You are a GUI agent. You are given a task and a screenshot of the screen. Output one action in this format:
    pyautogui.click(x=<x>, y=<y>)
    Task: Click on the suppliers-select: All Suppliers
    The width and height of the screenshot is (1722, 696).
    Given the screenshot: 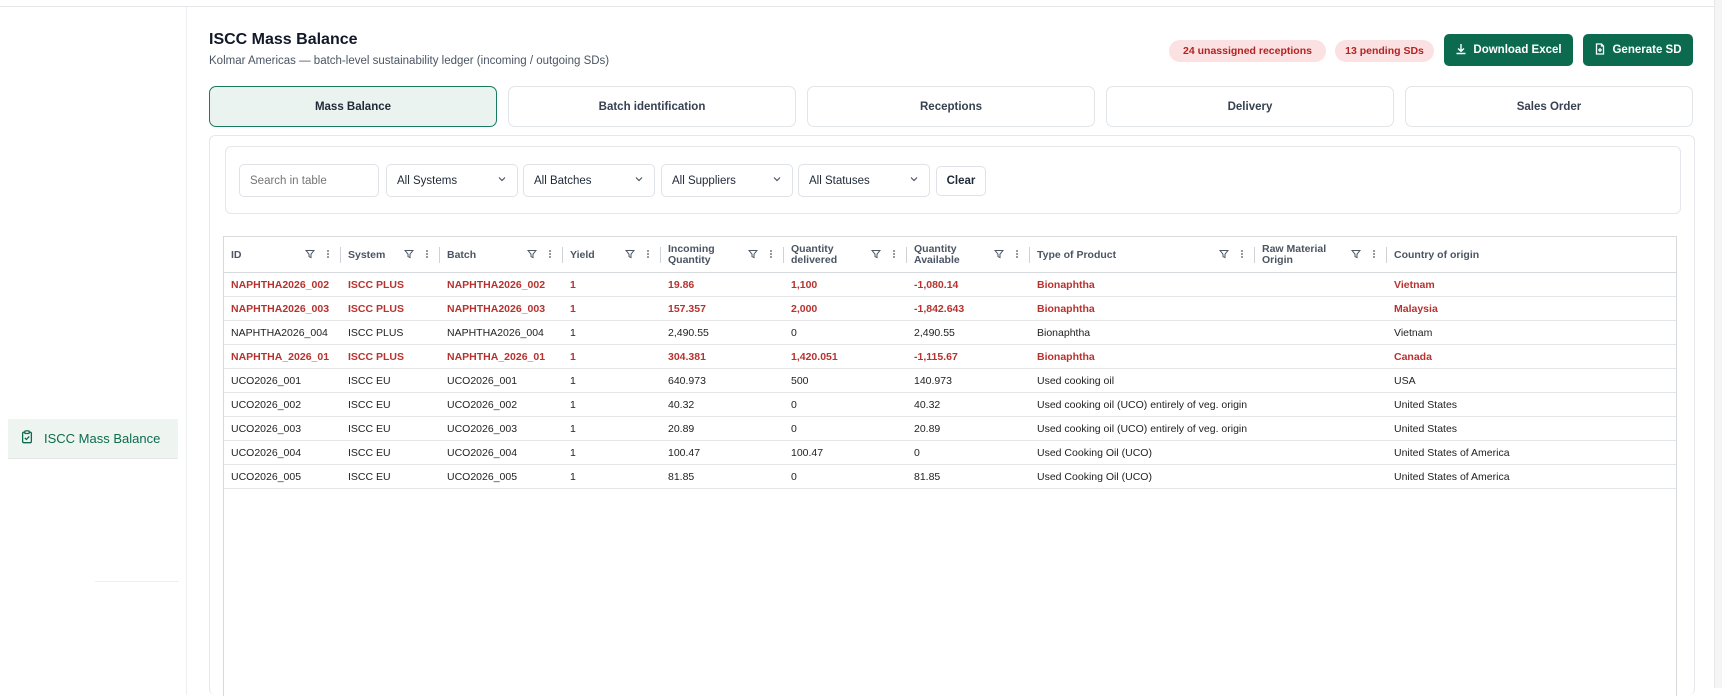 What is the action you would take?
    pyautogui.click(x=727, y=180)
    